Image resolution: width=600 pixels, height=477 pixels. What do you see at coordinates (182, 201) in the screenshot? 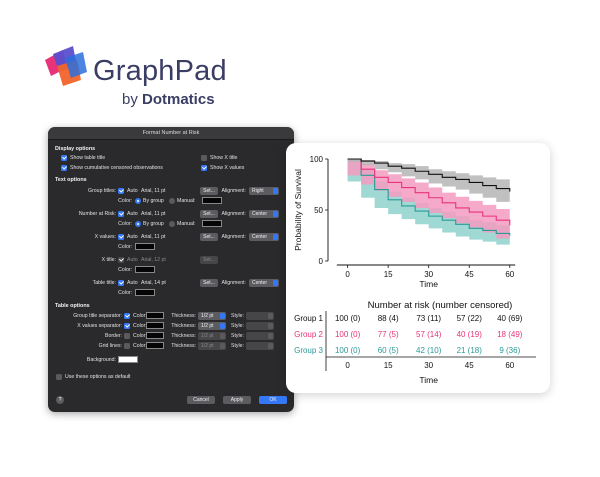
I see `group-titles-manual: Manual:` at bounding box center [182, 201].